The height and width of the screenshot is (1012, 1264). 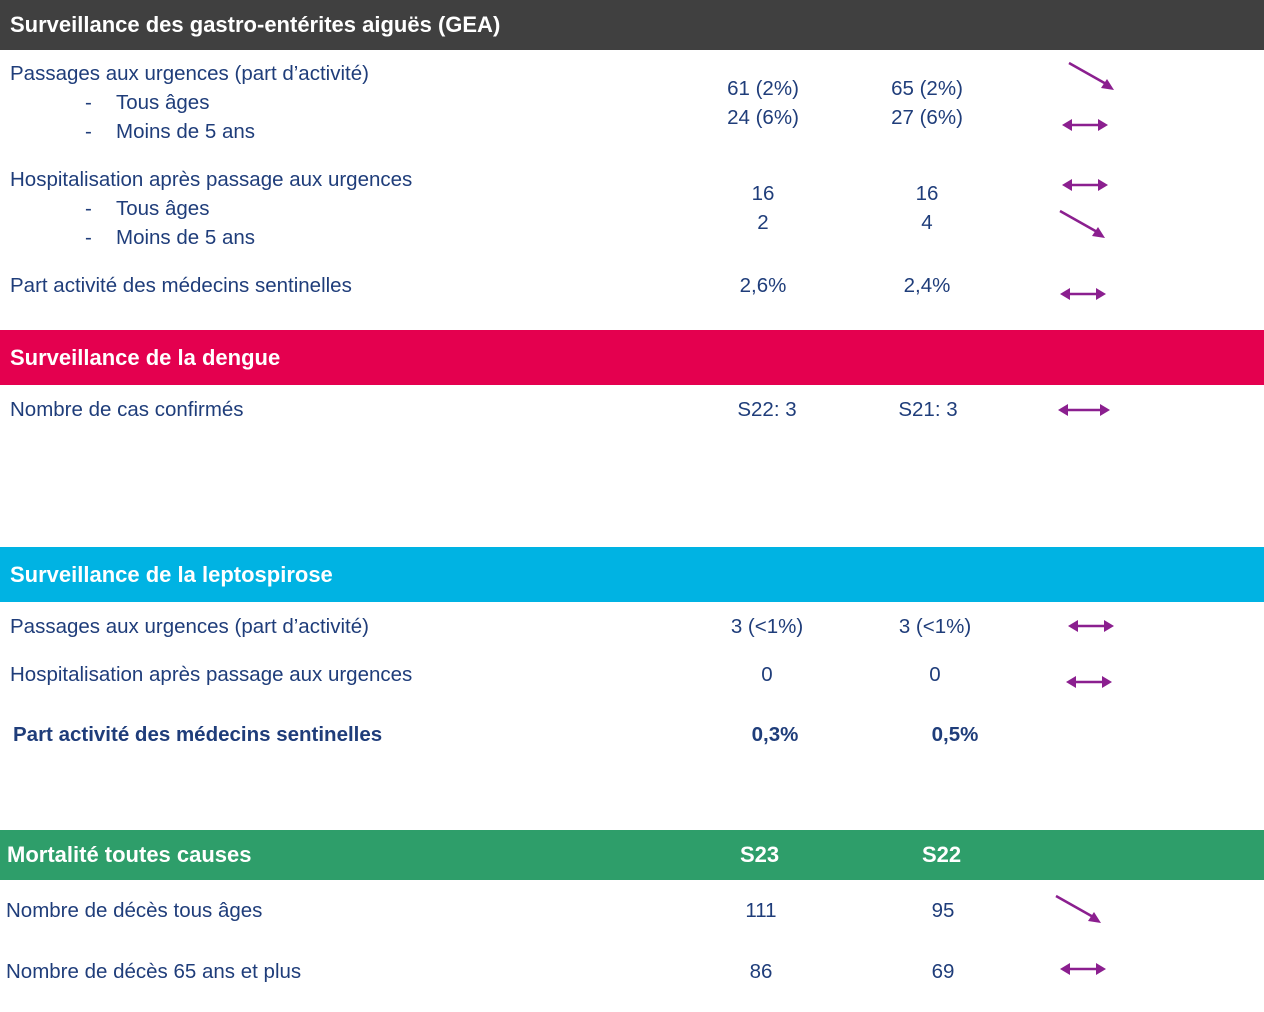 What do you see at coordinates (129, 854) in the screenshot?
I see `mortalite-title: Mortalité toutes causes` at bounding box center [129, 854].